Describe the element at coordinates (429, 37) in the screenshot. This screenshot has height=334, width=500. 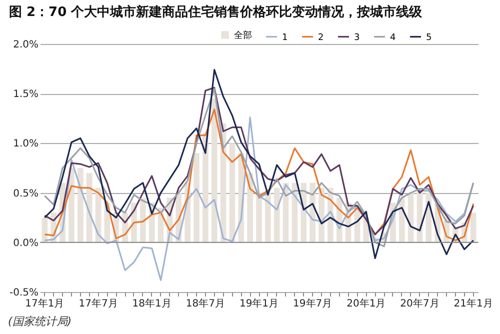
I see `legend-label: 5` at that location.